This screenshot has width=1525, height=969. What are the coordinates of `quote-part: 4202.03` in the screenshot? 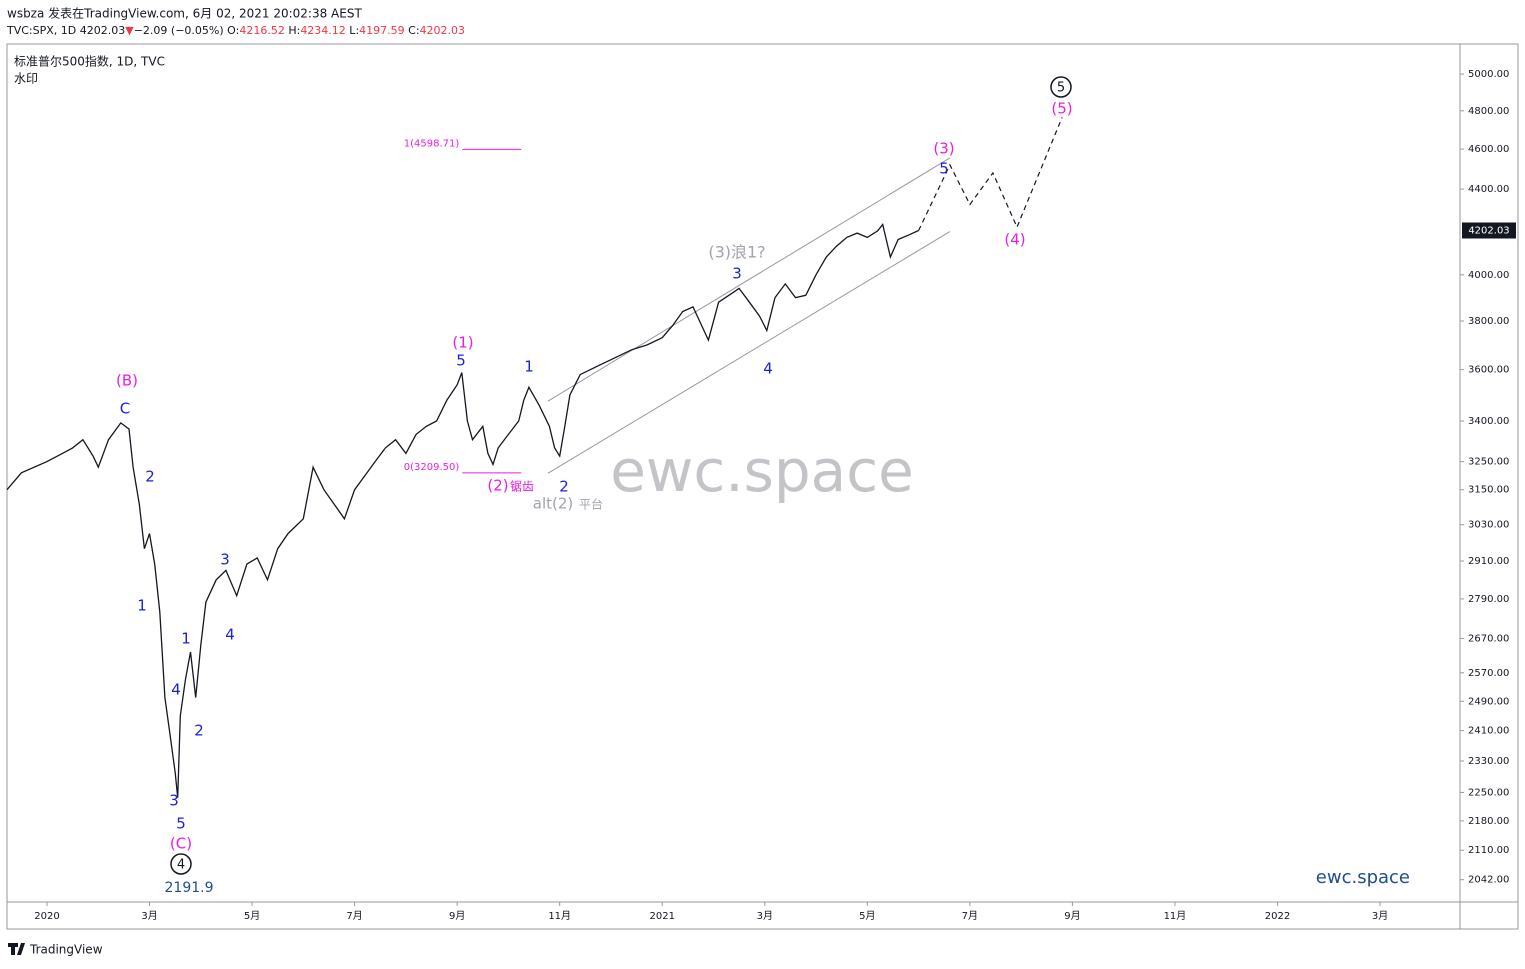 It's located at (443, 30).